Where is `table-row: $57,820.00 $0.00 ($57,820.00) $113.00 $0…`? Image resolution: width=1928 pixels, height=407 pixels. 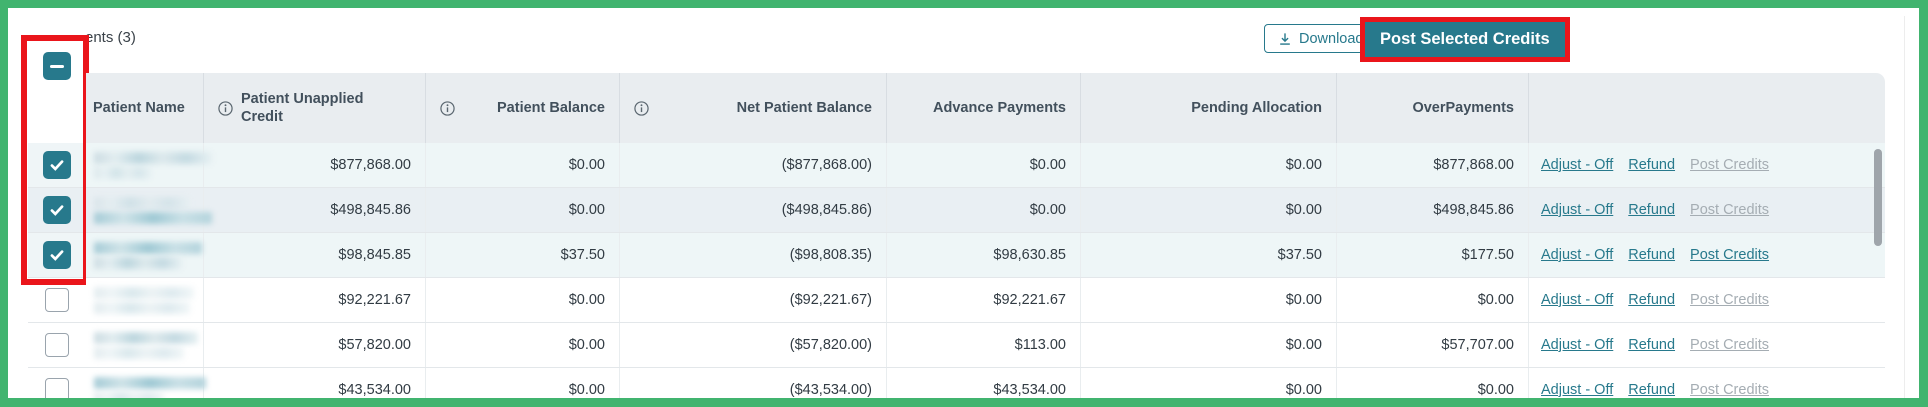
table-row: $57,820.00 $0.00 ($57,820.00) $113.00 $0… is located at coordinates (985, 345).